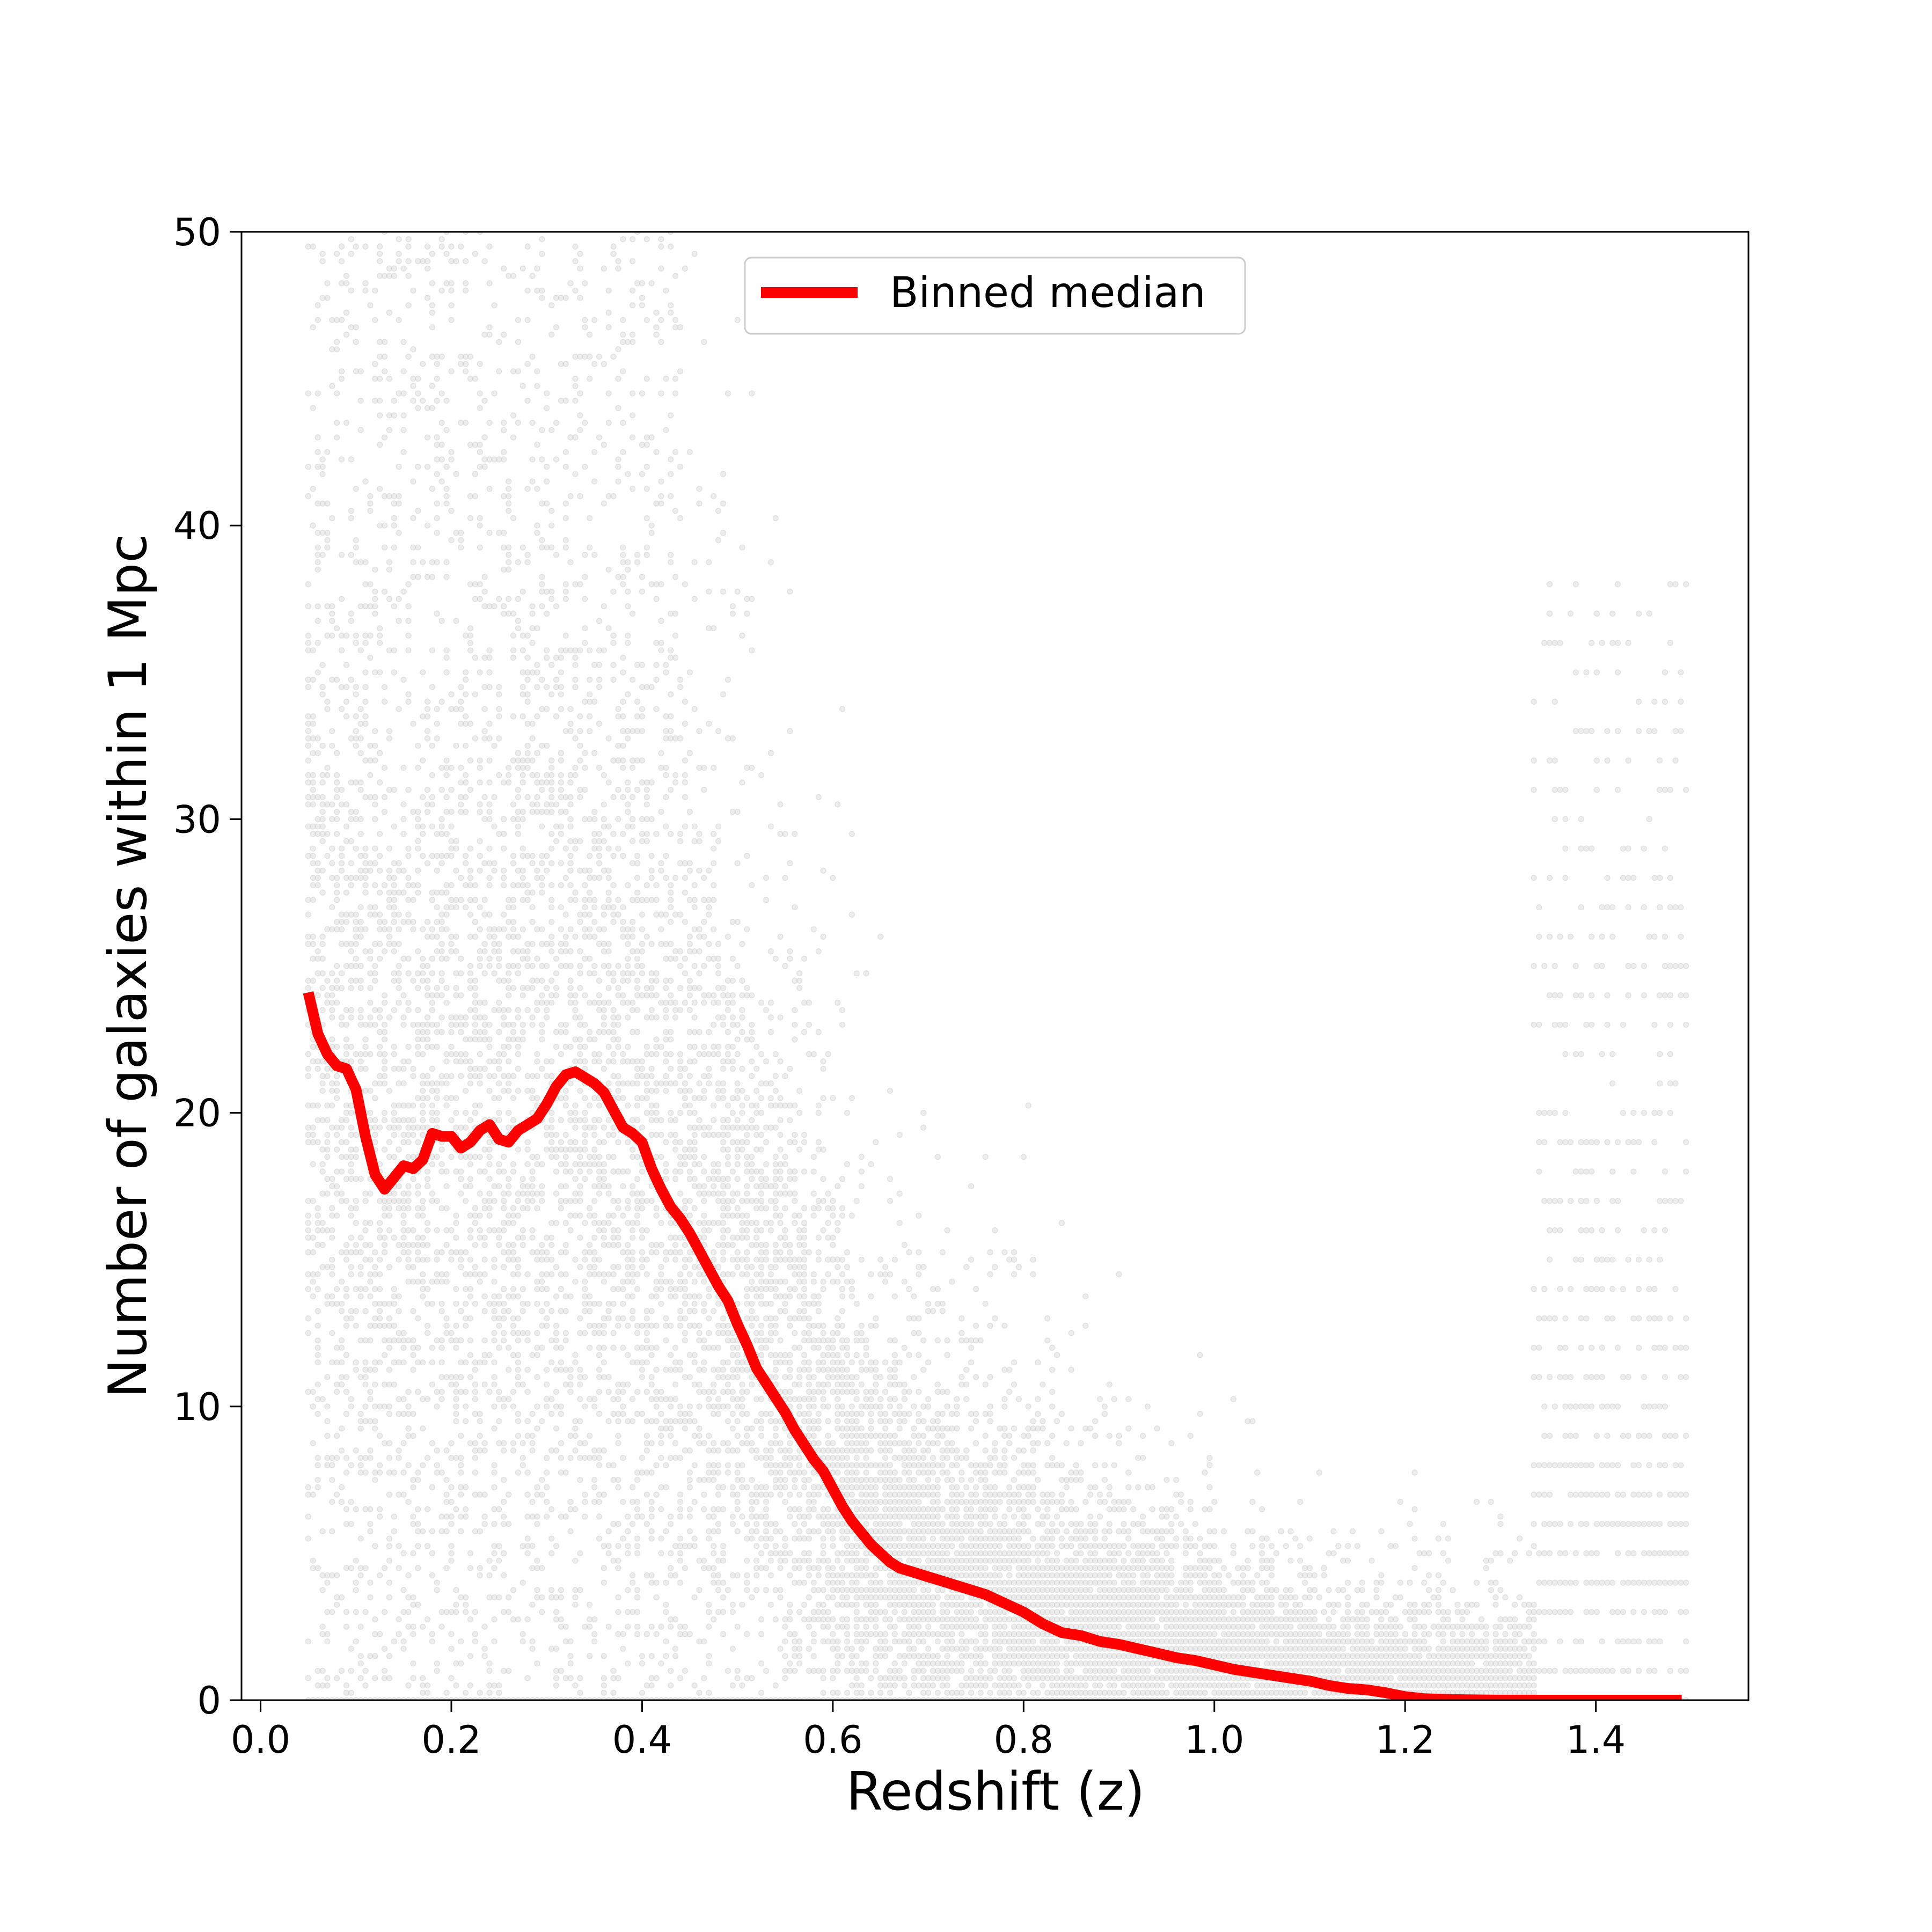 This screenshot has width=1932, height=1932. I want to click on y-tick-label: 10, so click(197, 1407).